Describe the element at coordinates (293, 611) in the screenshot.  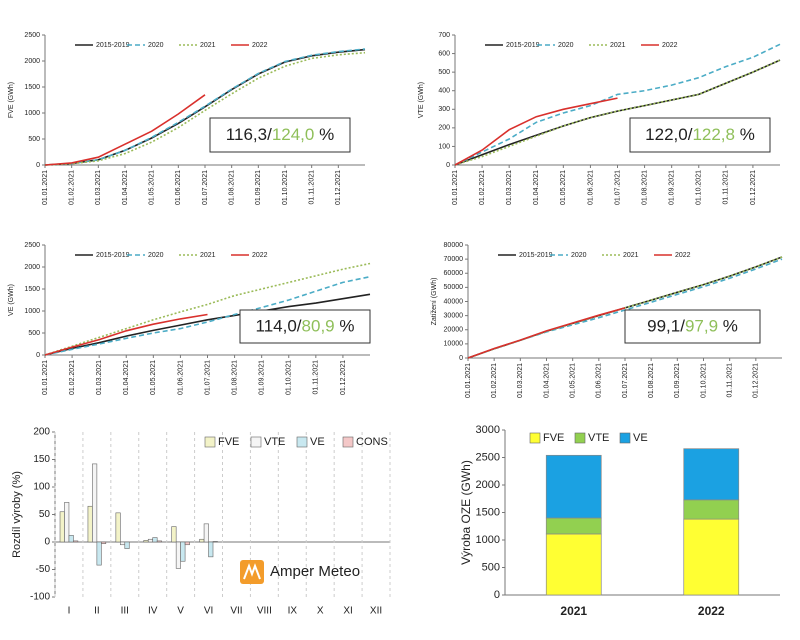
I see `x-tick-label: IX` at that location.